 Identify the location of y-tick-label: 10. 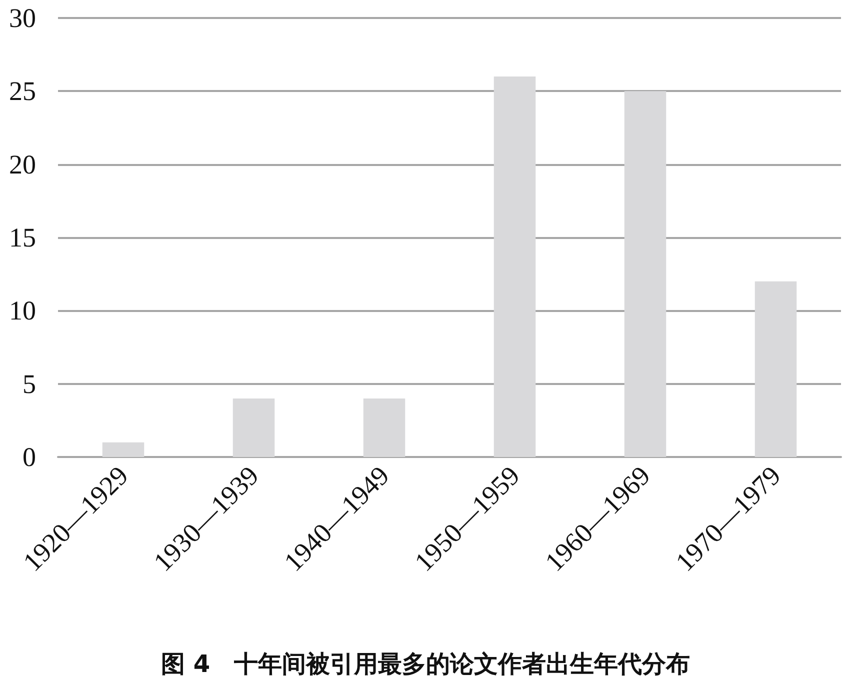
(22, 311).